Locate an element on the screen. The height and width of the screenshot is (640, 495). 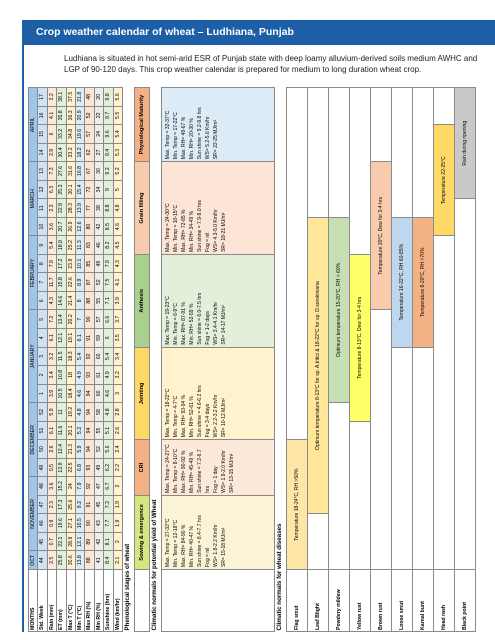
weather-value: 13.4 is located at coordinates (61, 319).